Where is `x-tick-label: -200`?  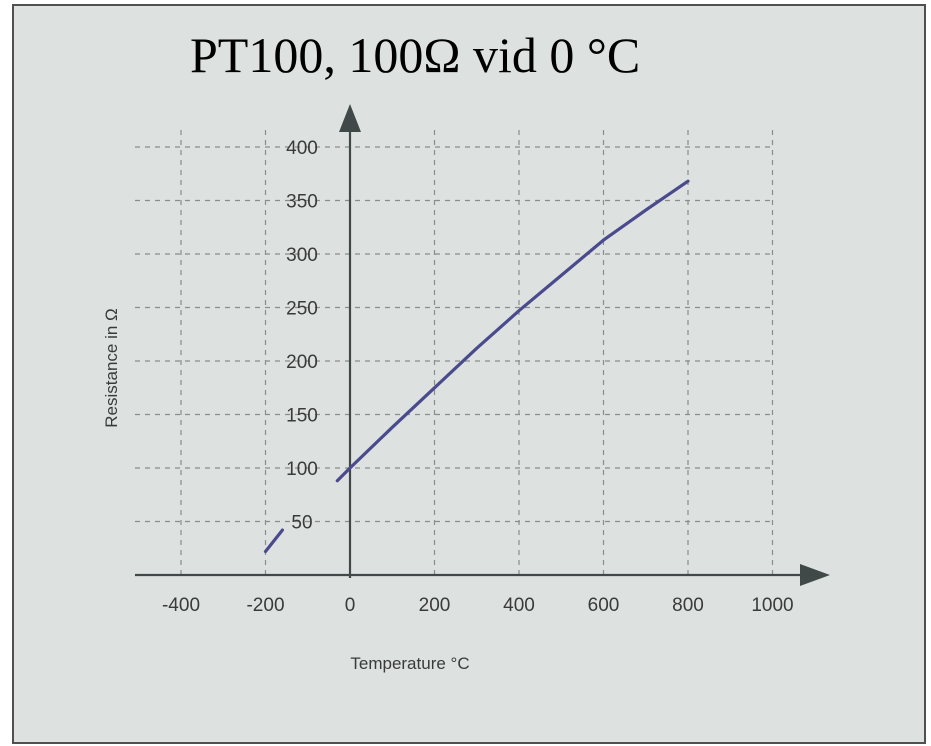 x-tick-label: -200 is located at coordinates (265, 605).